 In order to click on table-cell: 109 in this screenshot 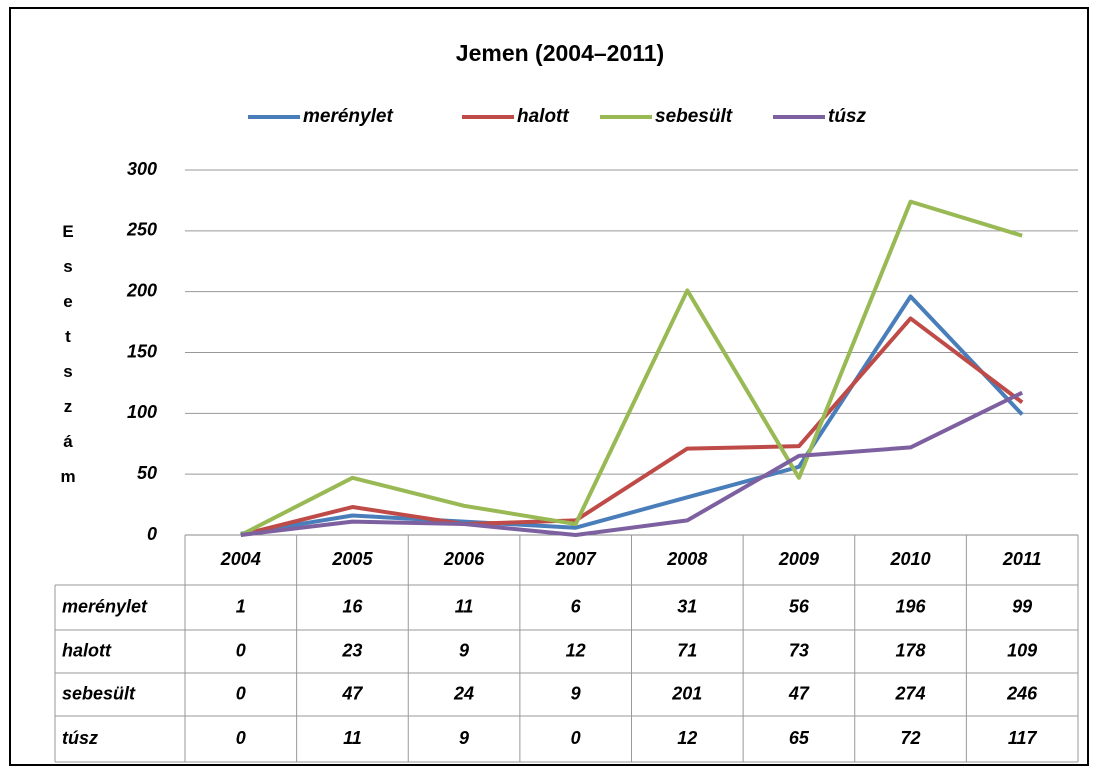, I will do `click(1022, 650)`.